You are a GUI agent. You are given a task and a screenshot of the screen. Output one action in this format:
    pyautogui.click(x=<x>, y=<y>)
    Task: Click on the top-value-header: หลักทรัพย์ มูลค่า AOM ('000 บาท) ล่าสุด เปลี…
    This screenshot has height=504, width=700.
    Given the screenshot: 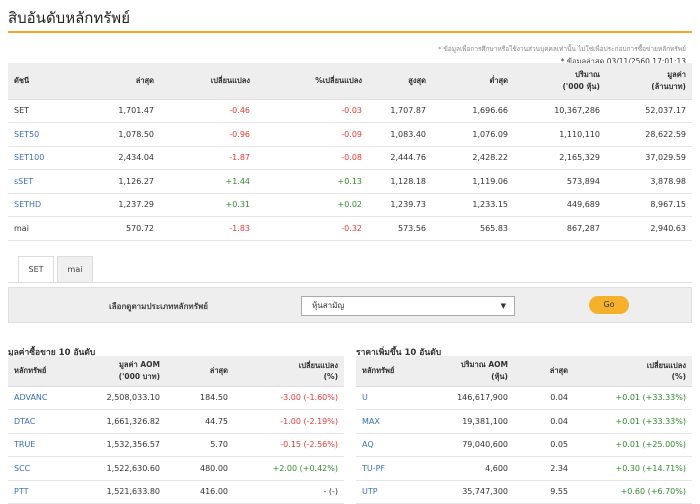 What is the action you would take?
    pyautogui.click(x=176, y=371)
    